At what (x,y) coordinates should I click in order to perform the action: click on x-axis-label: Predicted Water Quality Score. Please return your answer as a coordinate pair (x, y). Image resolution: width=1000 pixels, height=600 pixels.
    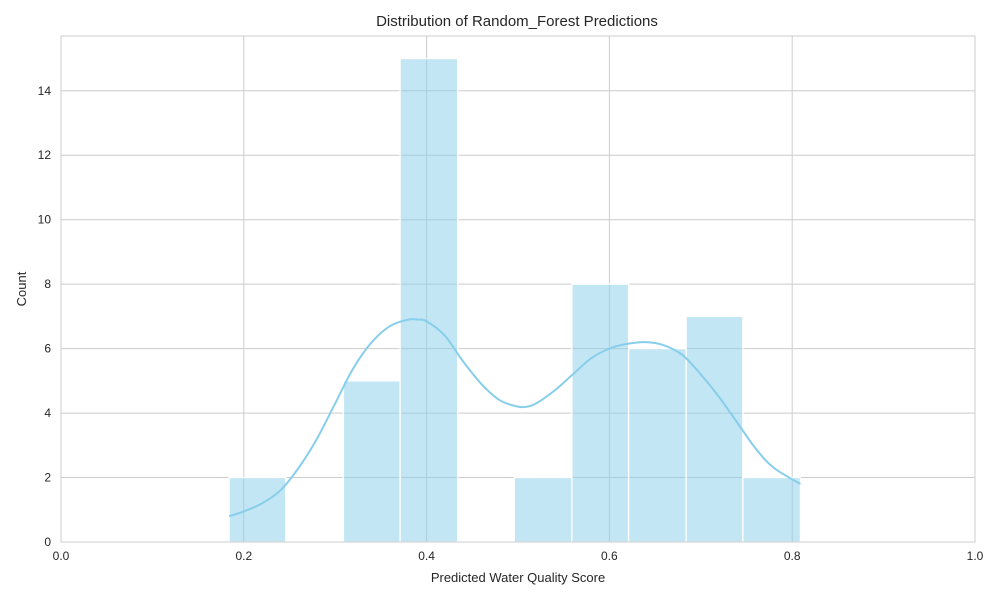
    Looking at the image, I should click on (518, 577).